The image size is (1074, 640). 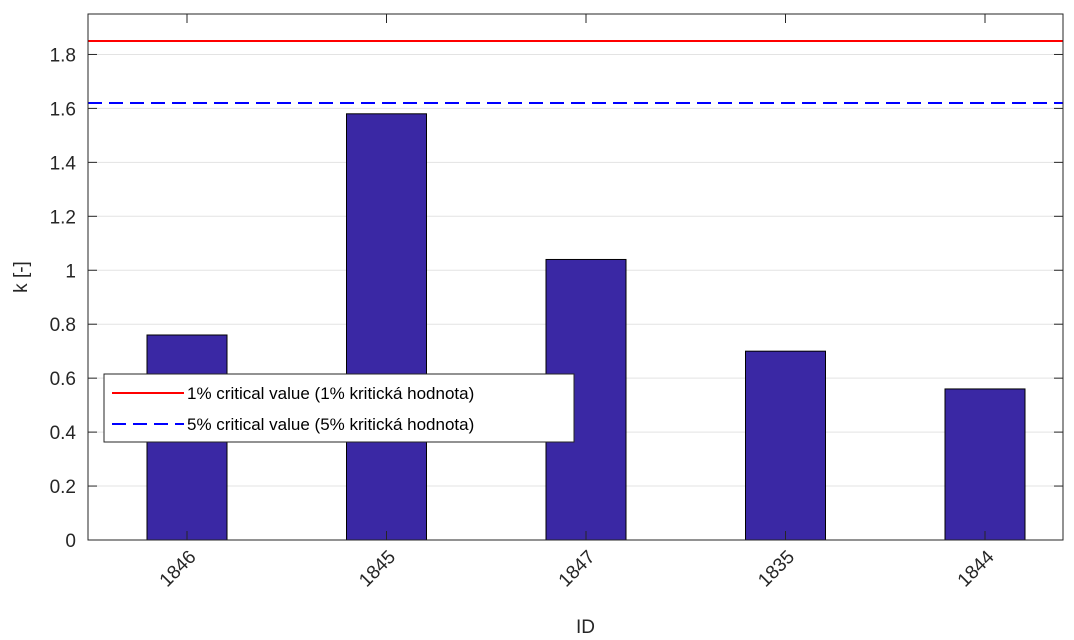 What do you see at coordinates (575, 72) in the screenshot?
I see `critical-value-lines` at bounding box center [575, 72].